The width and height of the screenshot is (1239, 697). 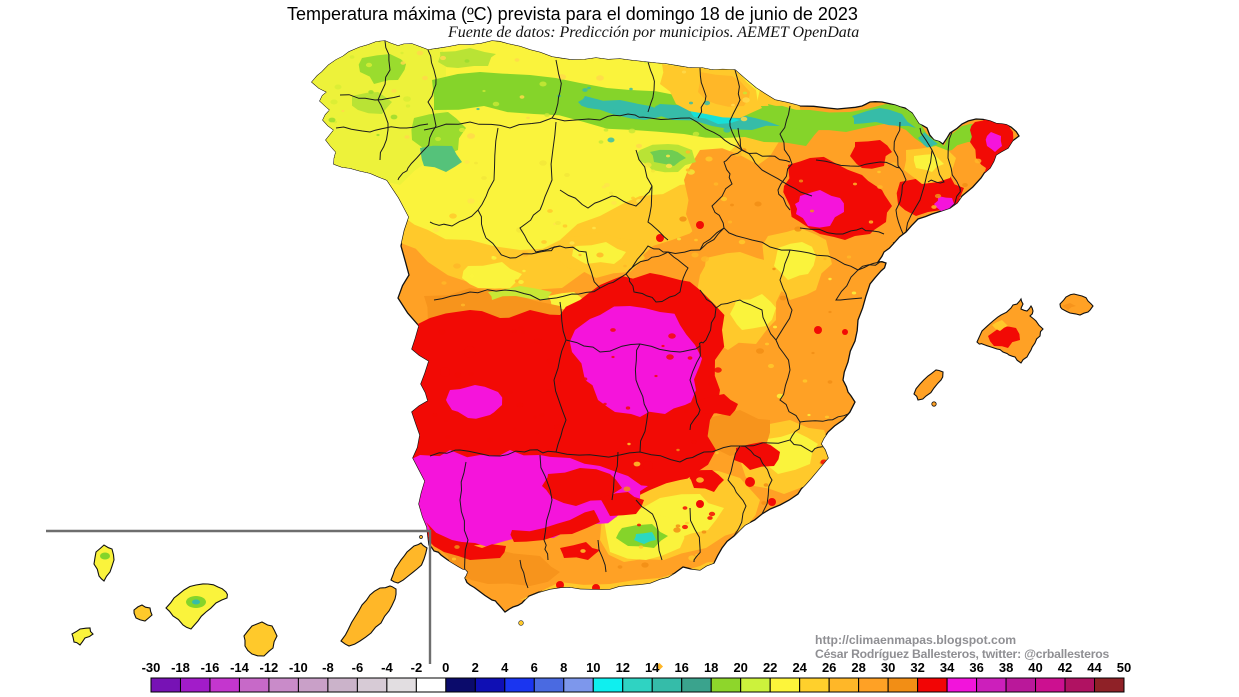 What do you see at coordinates (298, 667) in the screenshot?
I see `svg-text: -10` at bounding box center [298, 667].